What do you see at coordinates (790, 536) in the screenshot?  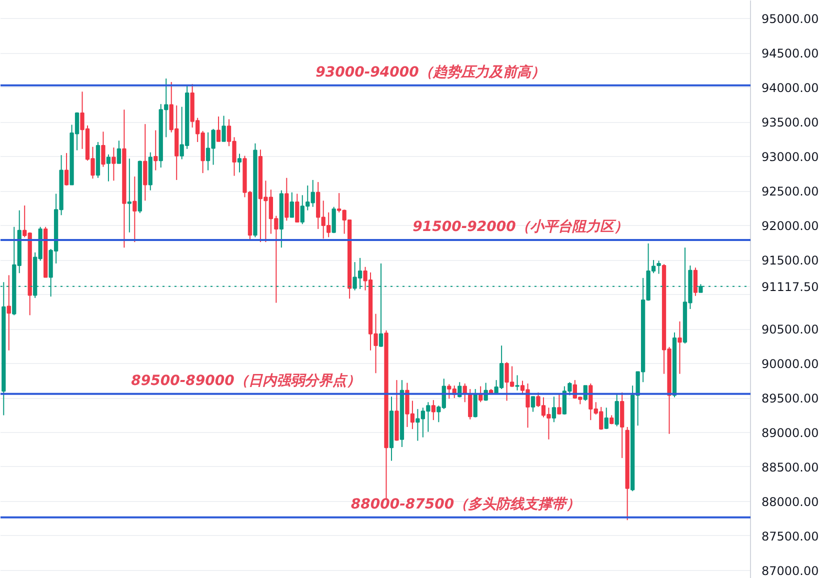 I see `y-tick-label: 87500.00` at bounding box center [790, 536].